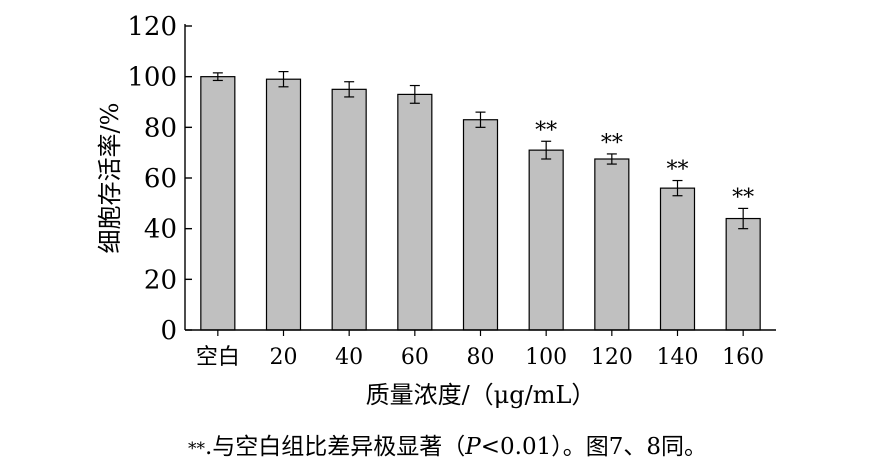  What do you see at coordinates (196, 449) in the screenshot?
I see `caption-stars: **` at bounding box center [196, 449].